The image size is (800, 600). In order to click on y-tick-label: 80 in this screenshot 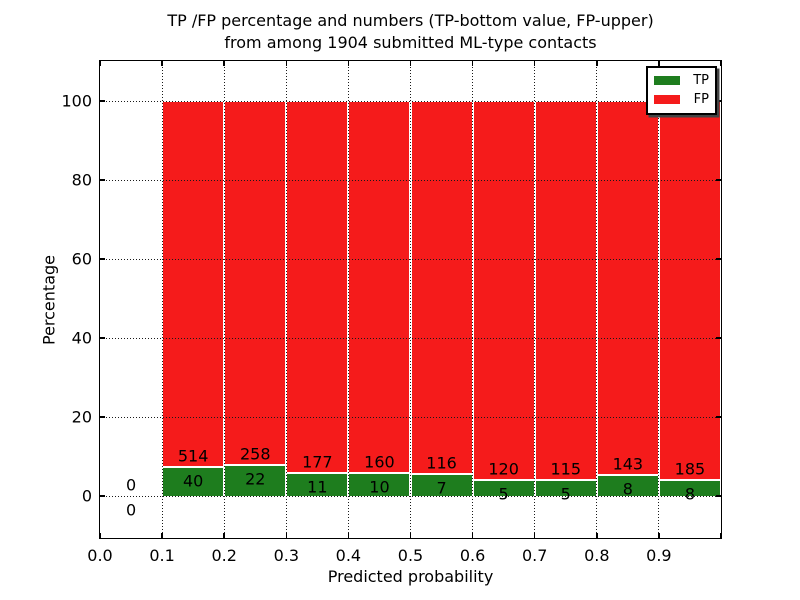, I will do `click(81, 180)`.